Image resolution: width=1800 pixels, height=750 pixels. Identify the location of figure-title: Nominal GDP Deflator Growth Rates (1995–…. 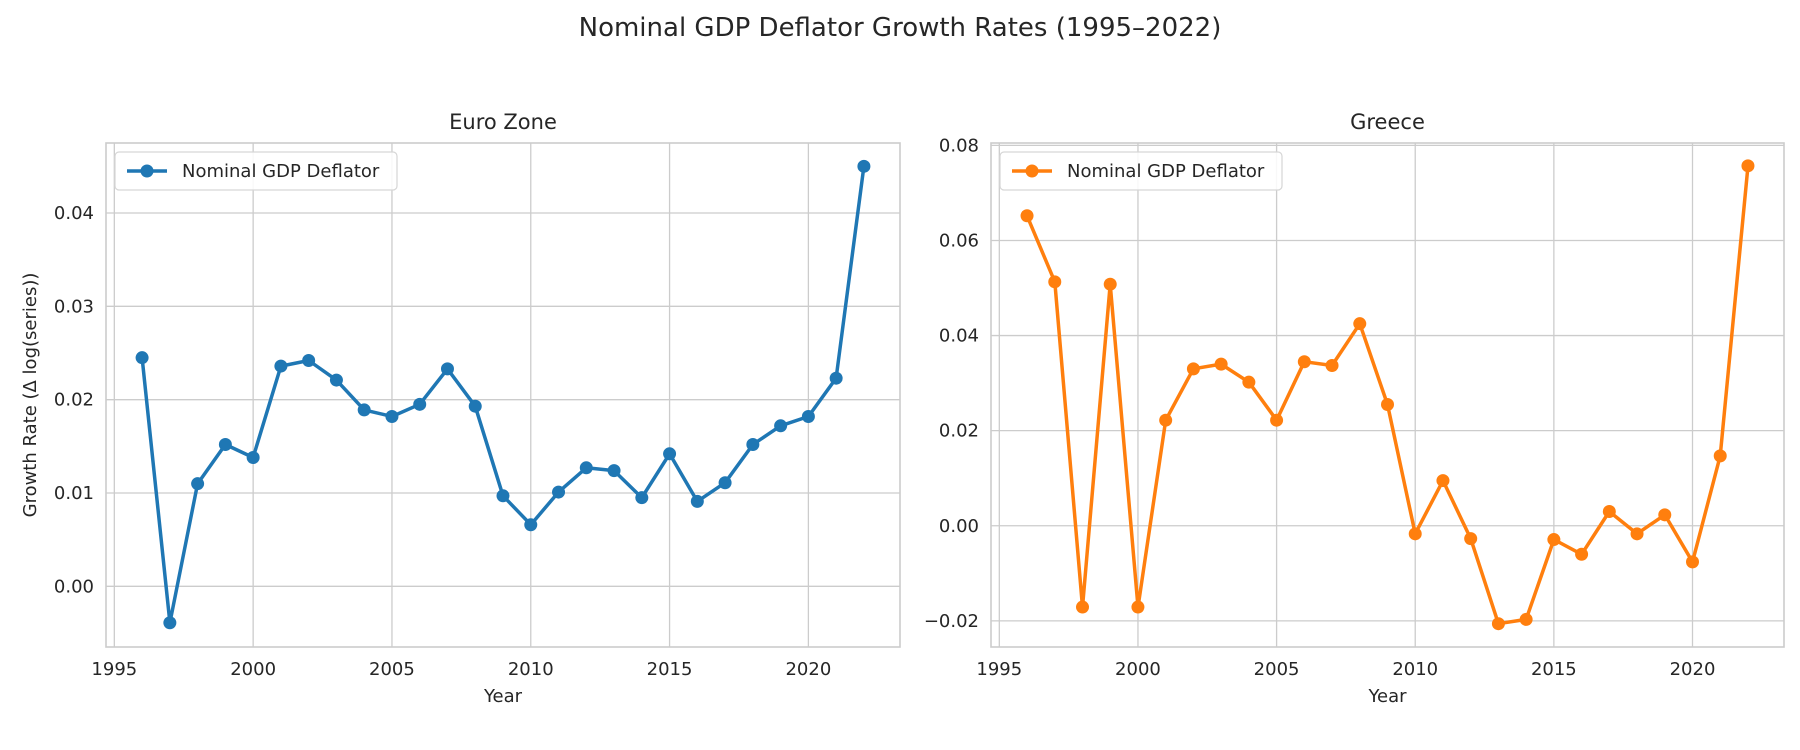
(900, 28).